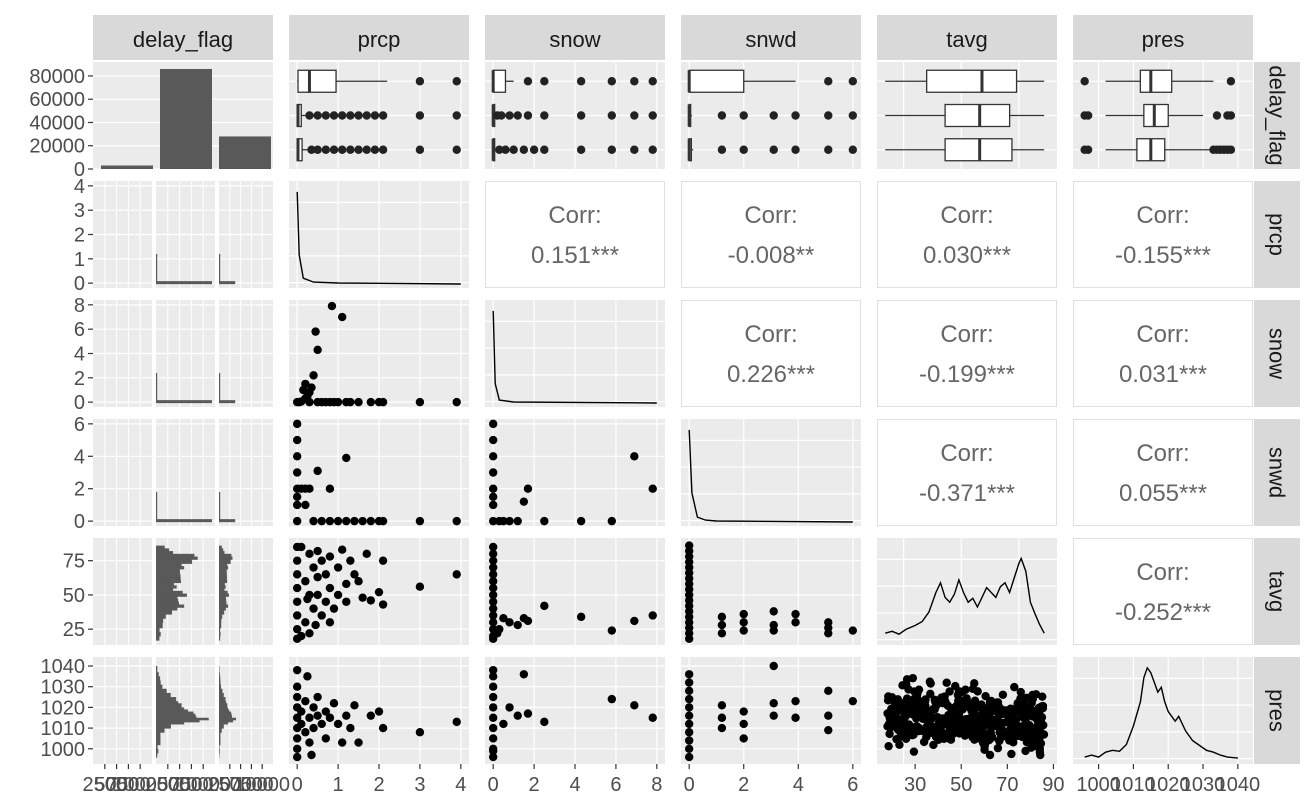  What do you see at coordinates (575, 255) in the screenshot?
I see `corr-value: 0.151***` at bounding box center [575, 255].